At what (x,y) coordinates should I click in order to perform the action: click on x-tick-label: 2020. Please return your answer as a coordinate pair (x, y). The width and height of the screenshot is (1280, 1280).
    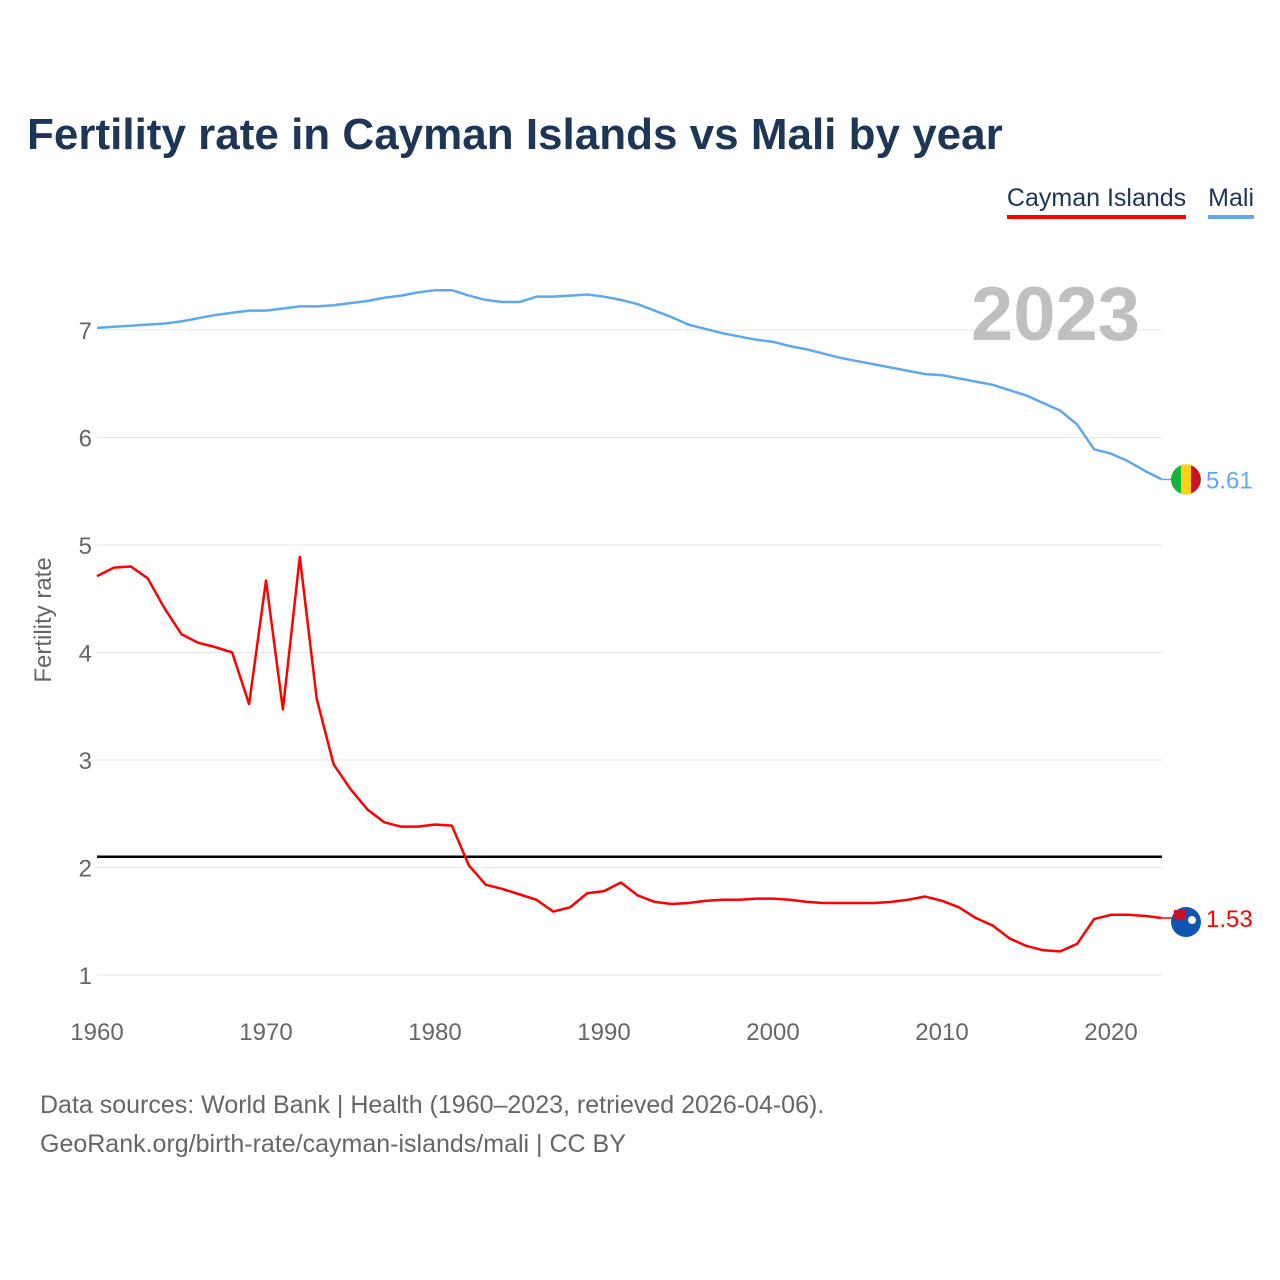
    Looking at the image, I should click on (1110, 1032).